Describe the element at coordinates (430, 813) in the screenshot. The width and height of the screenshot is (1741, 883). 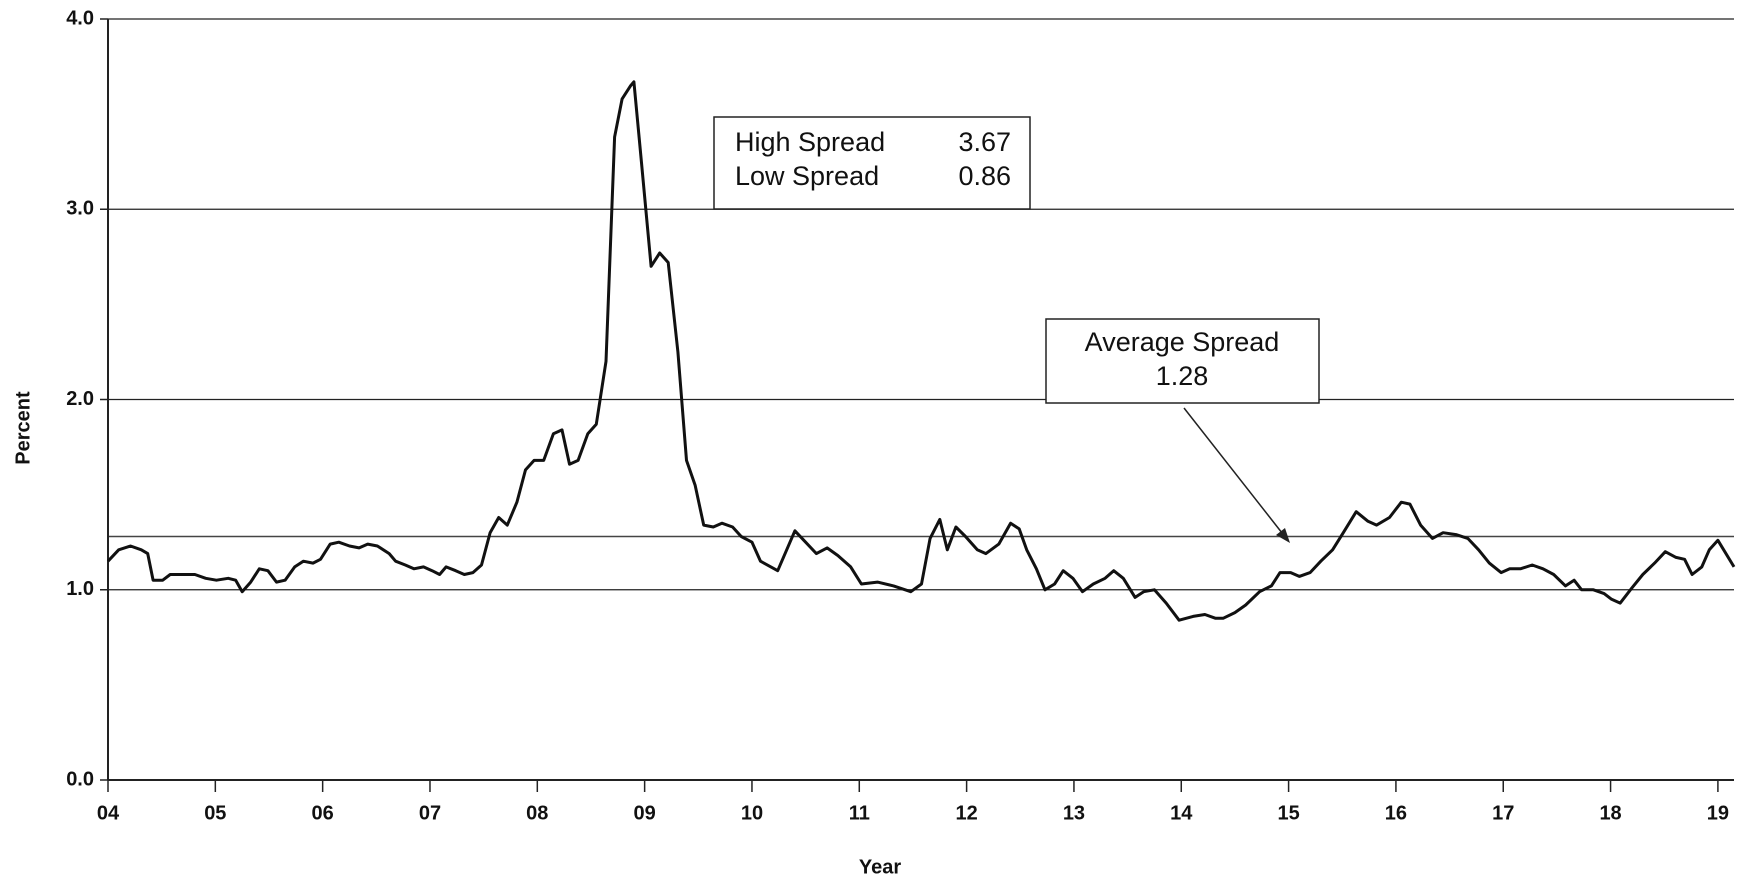
I see `x-tick-label: 07` at that location.